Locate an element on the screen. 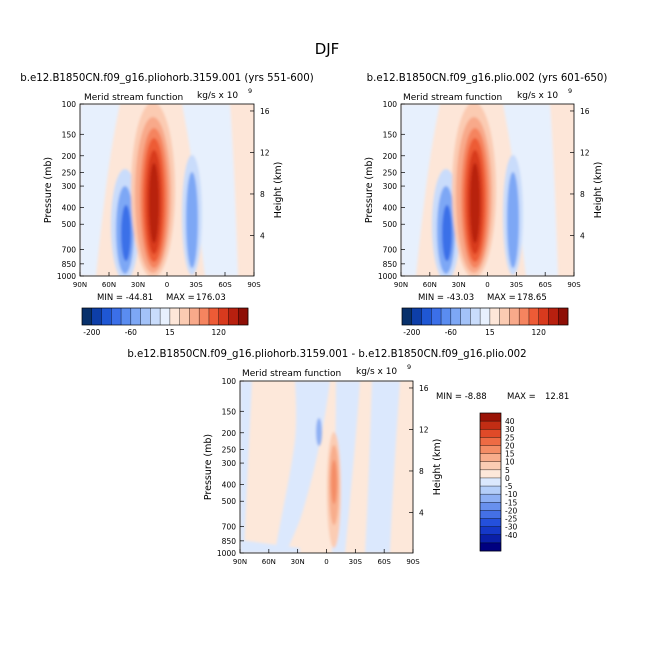 The width and height of the screenshot is (654, 654). panel-2-max-label: MAX = is located at coordinates (501, 298).